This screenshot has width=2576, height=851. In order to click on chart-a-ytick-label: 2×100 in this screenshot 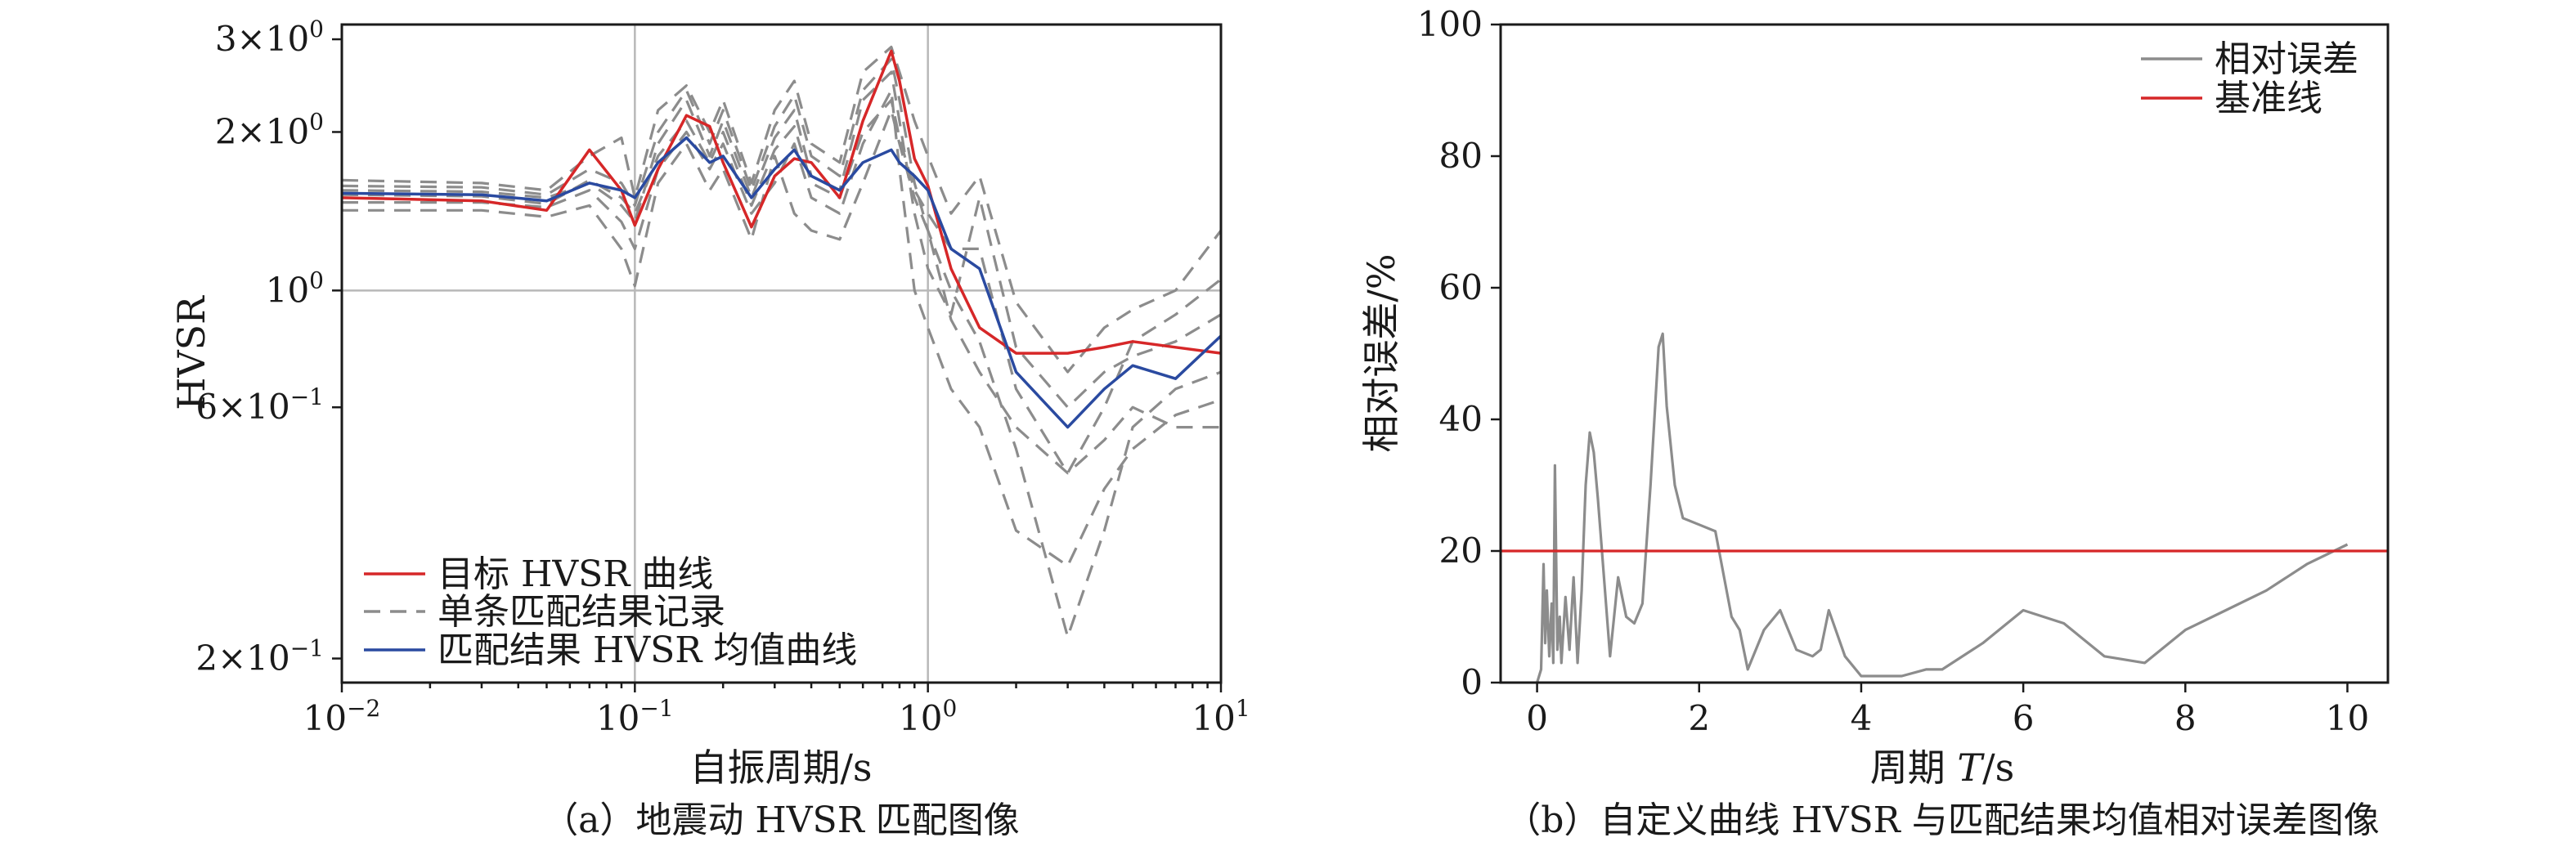, I will do `click(269, 129)`.